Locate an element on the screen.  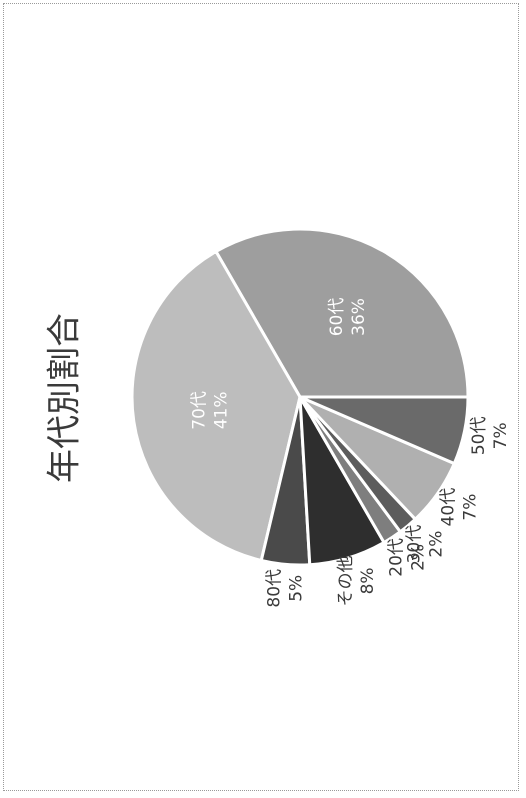
slice-name-5: 30代 is located at coordinates (414, 544).